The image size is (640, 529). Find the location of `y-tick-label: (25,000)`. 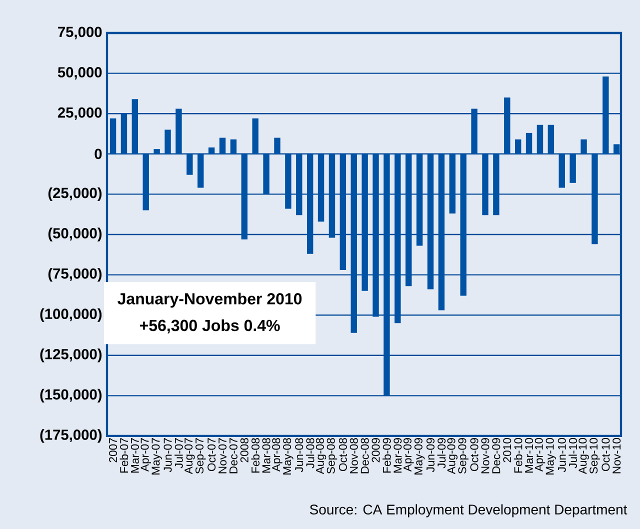

y-tick-label: (25,000) is located at coordinates (75, 194).